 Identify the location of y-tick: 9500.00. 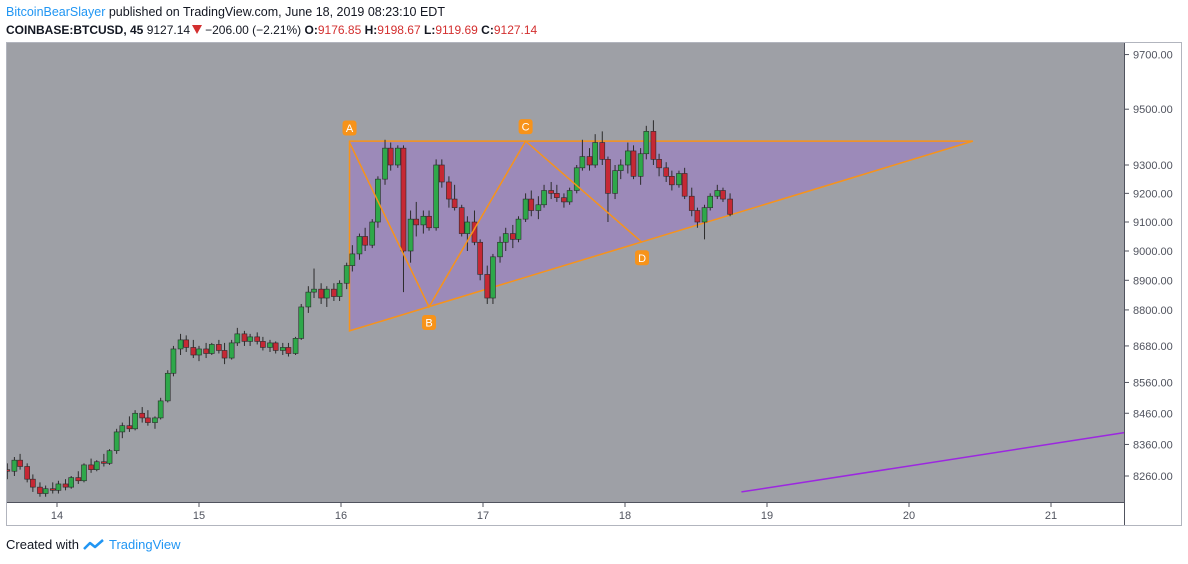
(1148, 110).